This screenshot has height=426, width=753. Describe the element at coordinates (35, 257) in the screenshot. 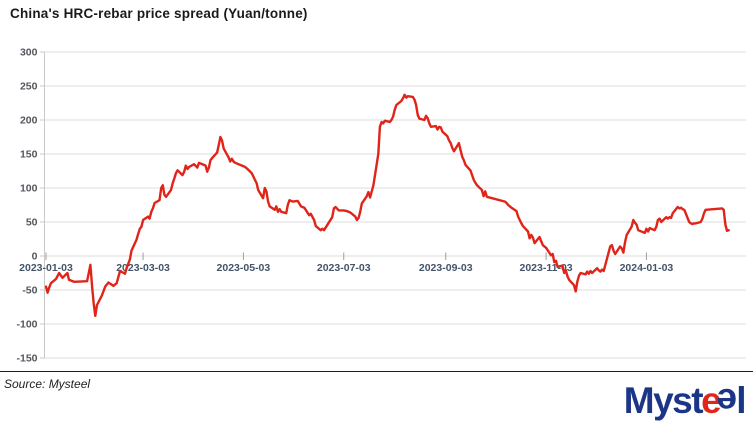

I see `y-tick-label: 0` at that location.